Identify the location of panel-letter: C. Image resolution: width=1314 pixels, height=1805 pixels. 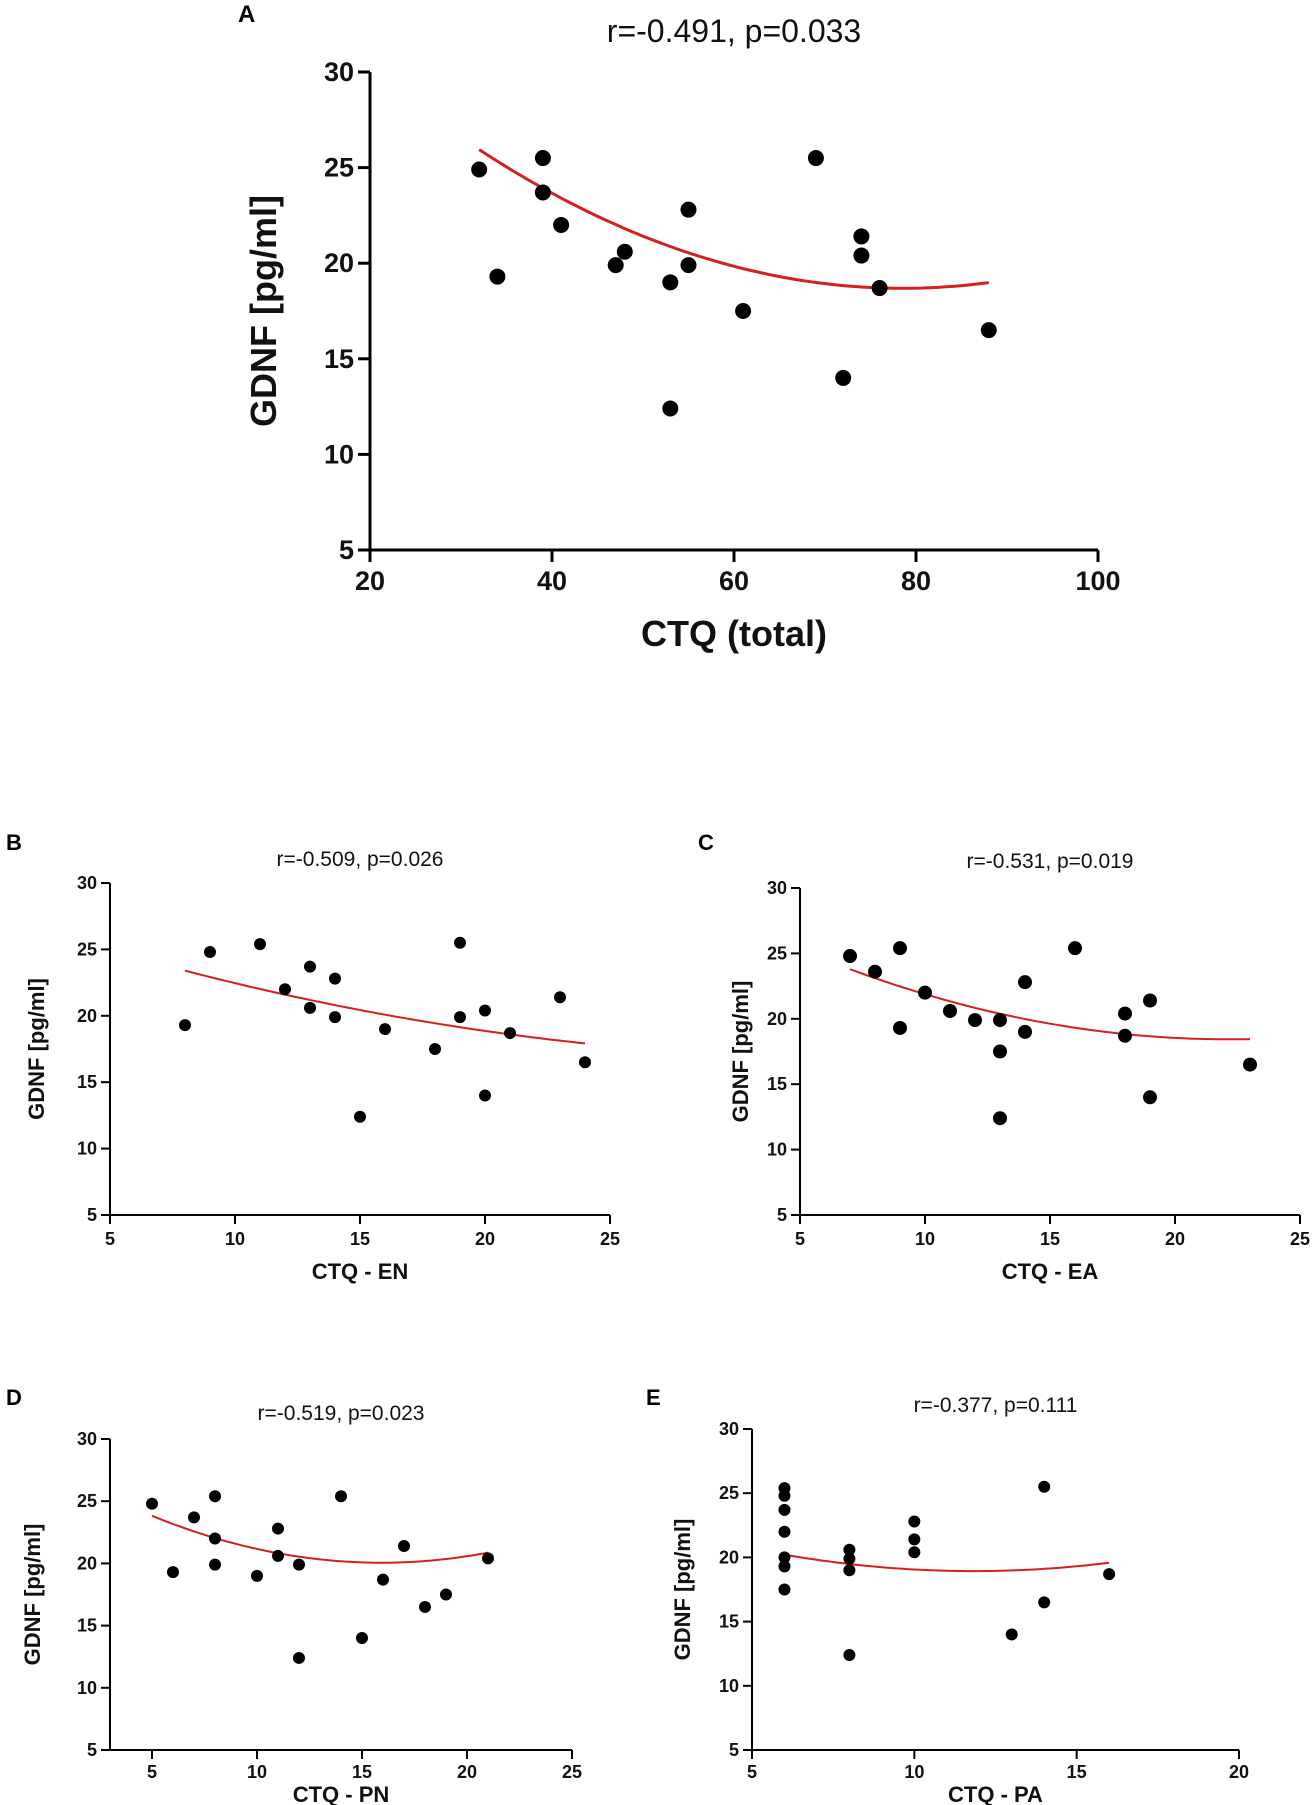
(706, 842).